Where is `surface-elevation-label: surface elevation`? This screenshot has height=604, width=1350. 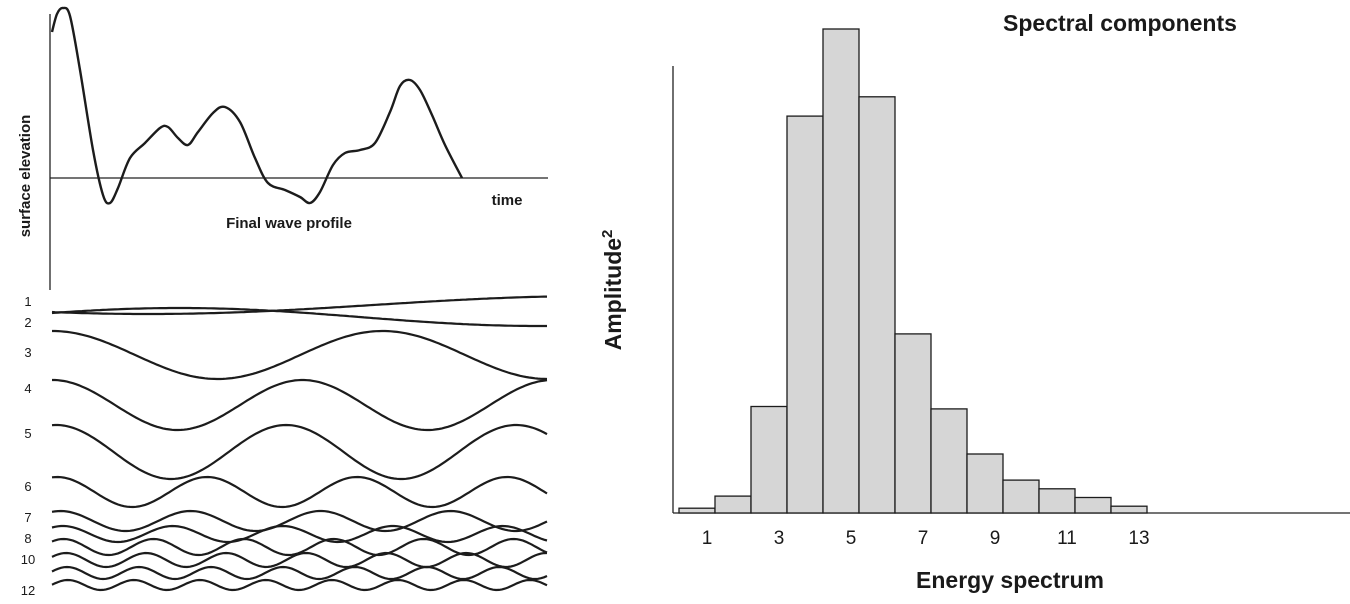 surface-elevation-label: surface elevation is located at coordinates (25, 176).